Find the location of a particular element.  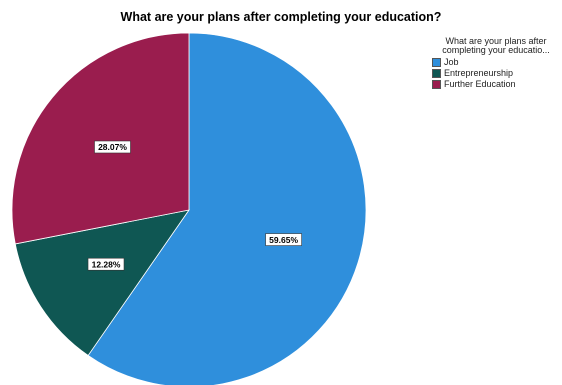

pie-label-text: 12.28% is located at coordinates (106, 264).